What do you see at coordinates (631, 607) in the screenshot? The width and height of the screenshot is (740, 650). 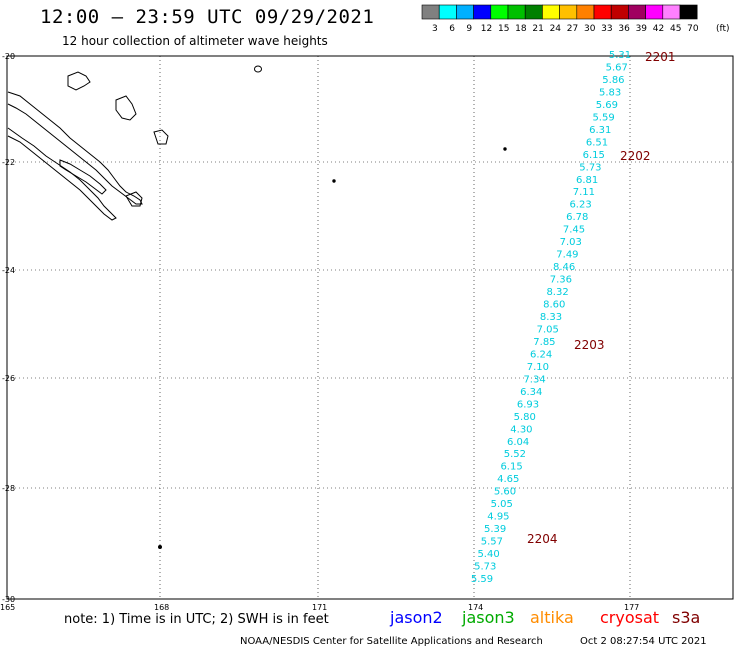 I see `longitude-tick-label: 177` at bounding box center [631, 607].